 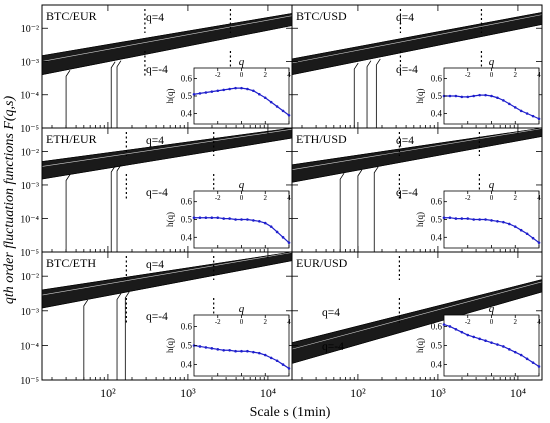 I want to click on panel-eth-usd: ETH/USD q=4 q=-4 0.4 0.5 0.6 -2 0 2 4 q h(q), so click(x=417, y=190).